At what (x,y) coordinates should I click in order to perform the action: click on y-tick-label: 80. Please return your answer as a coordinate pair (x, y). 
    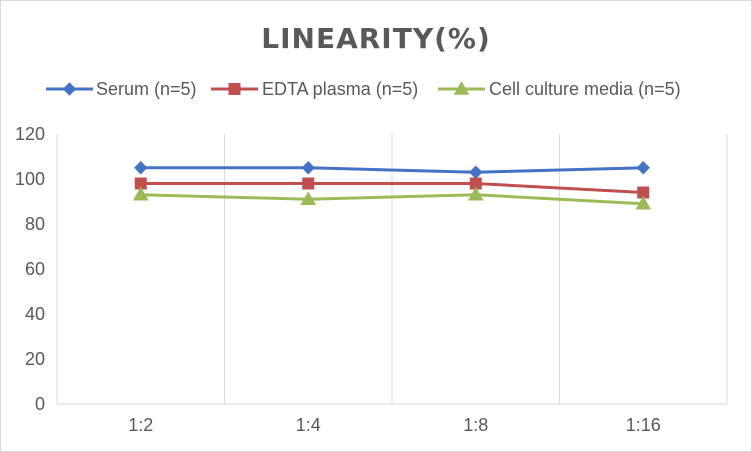
    Looking at the image, I should click on (35, 224).